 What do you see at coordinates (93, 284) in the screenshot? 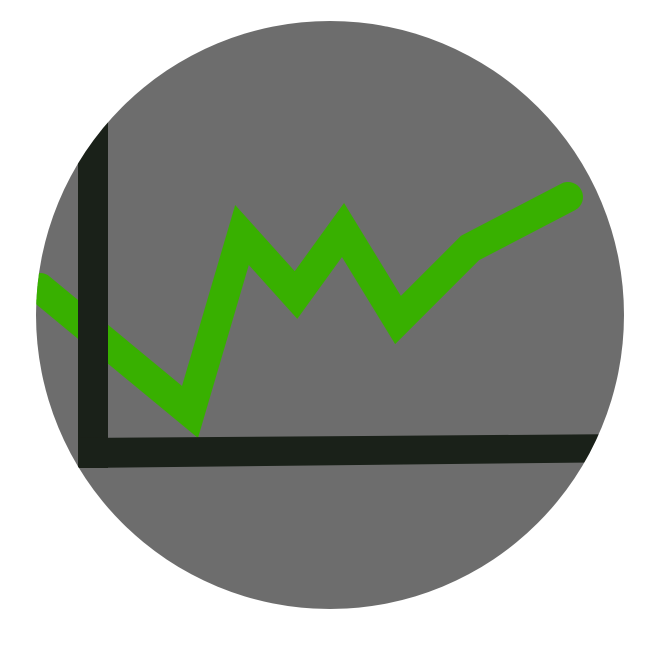
I see `y-axis` at bounding box center [93, 284].